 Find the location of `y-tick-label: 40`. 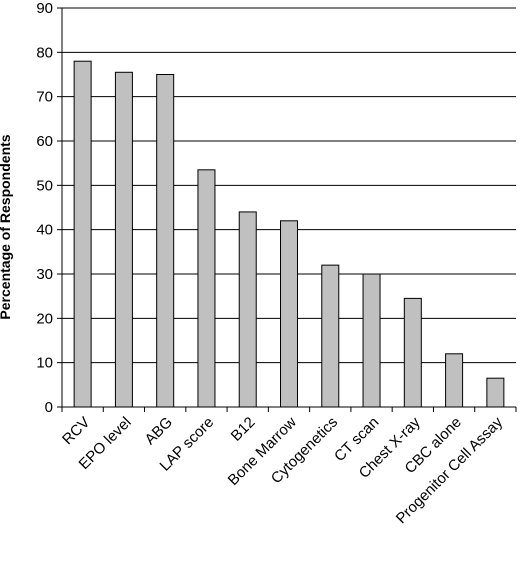

y-tick-label: 40 is located at coordinates (44, 230).